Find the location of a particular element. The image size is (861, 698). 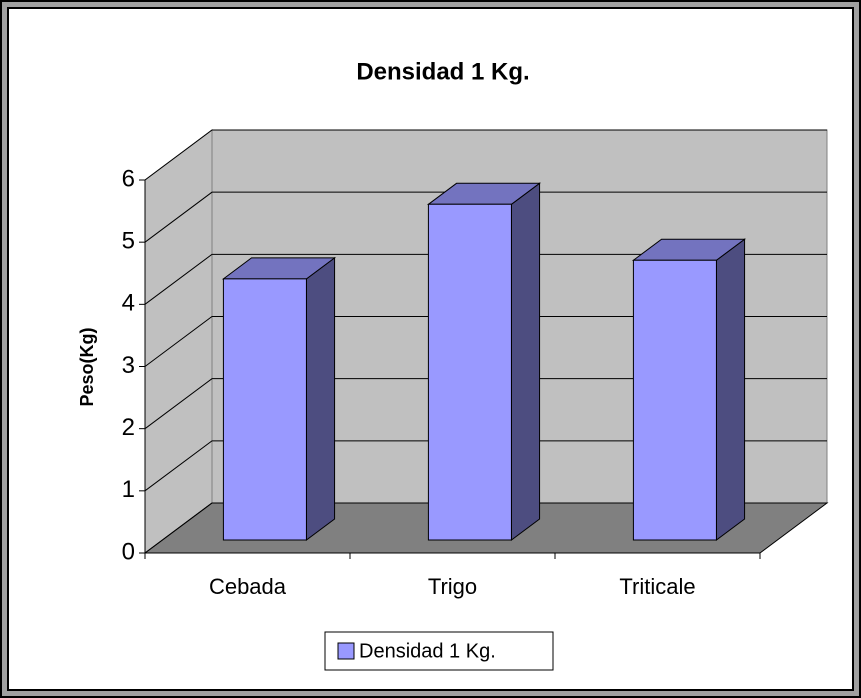

y-tick-label: 1 is located at coordinates (128, 489).